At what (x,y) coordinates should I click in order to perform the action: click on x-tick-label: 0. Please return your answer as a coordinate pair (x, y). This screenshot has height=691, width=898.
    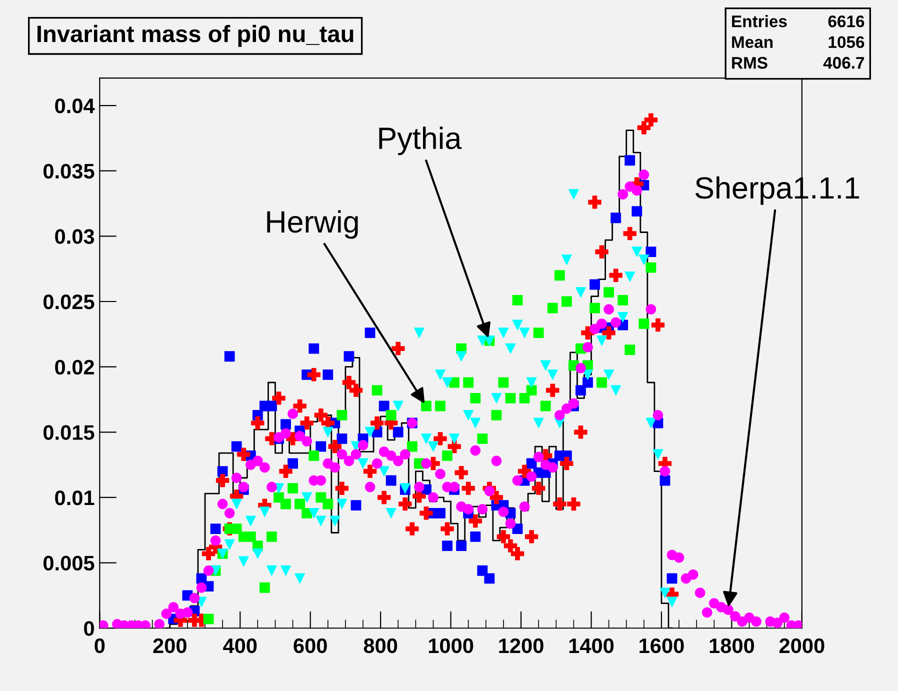
    Looking at the image, I should click on (99, 646).